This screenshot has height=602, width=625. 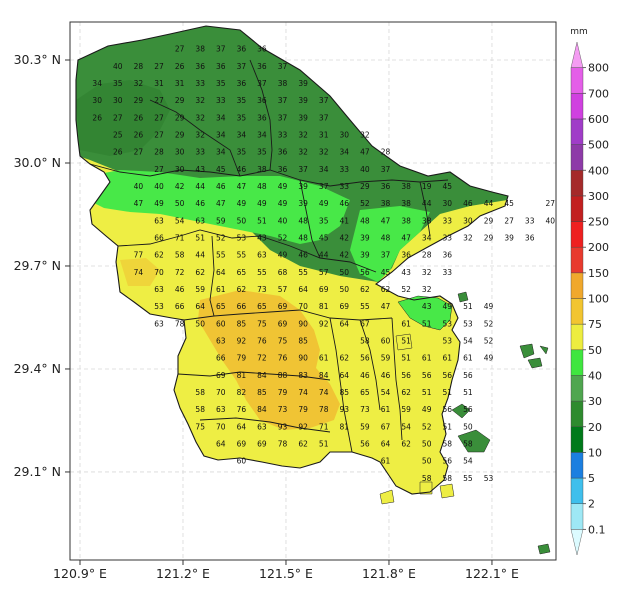 What do you see at coordinates (262, 392) in the screenshot?
I see `station-value: 85` at bounding box center [262, 392].